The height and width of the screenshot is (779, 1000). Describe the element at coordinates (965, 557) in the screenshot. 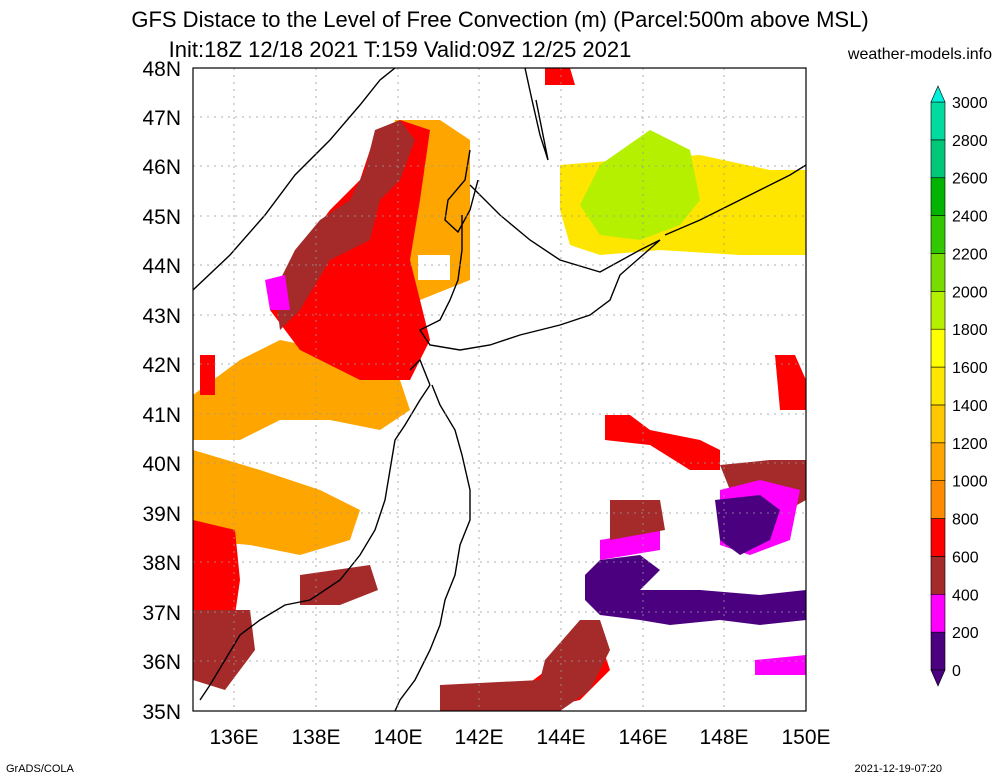

I see `colorbar-label: 600` at that location.